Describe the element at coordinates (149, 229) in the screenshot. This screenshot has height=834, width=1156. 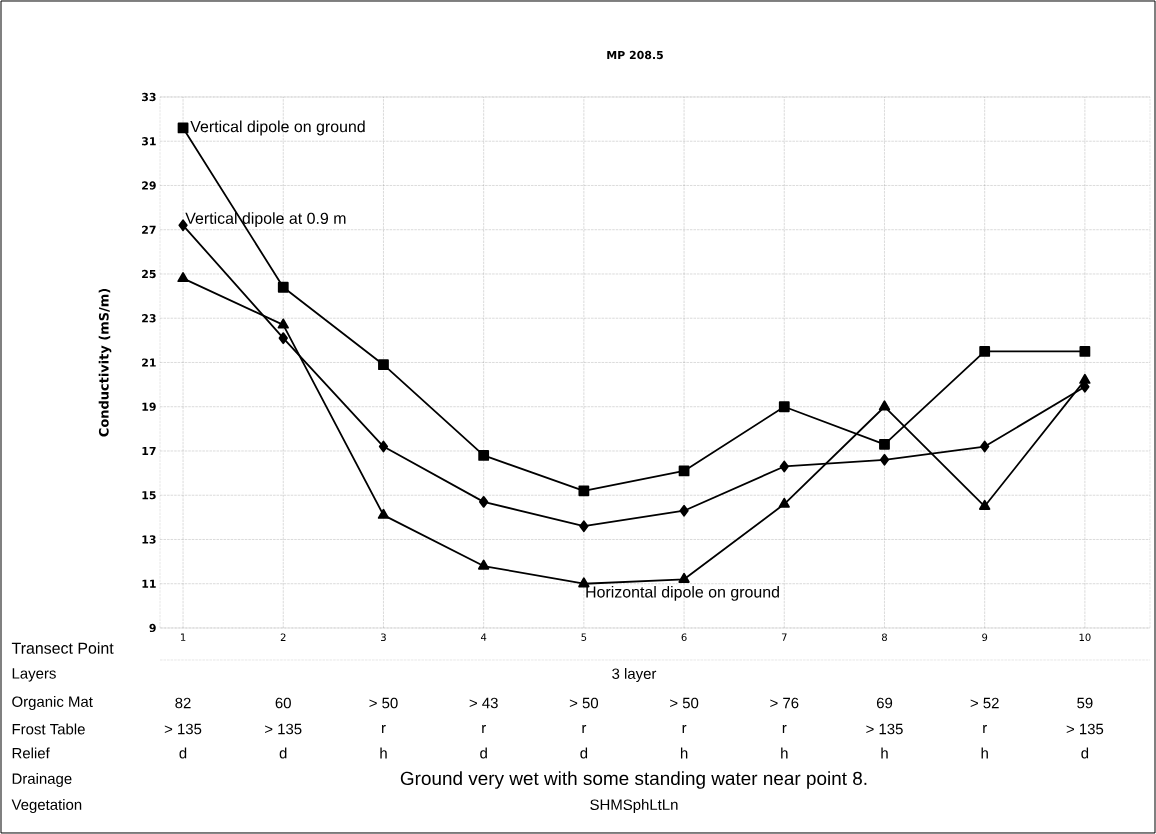
I see `y-tick-label: 27` at that location.